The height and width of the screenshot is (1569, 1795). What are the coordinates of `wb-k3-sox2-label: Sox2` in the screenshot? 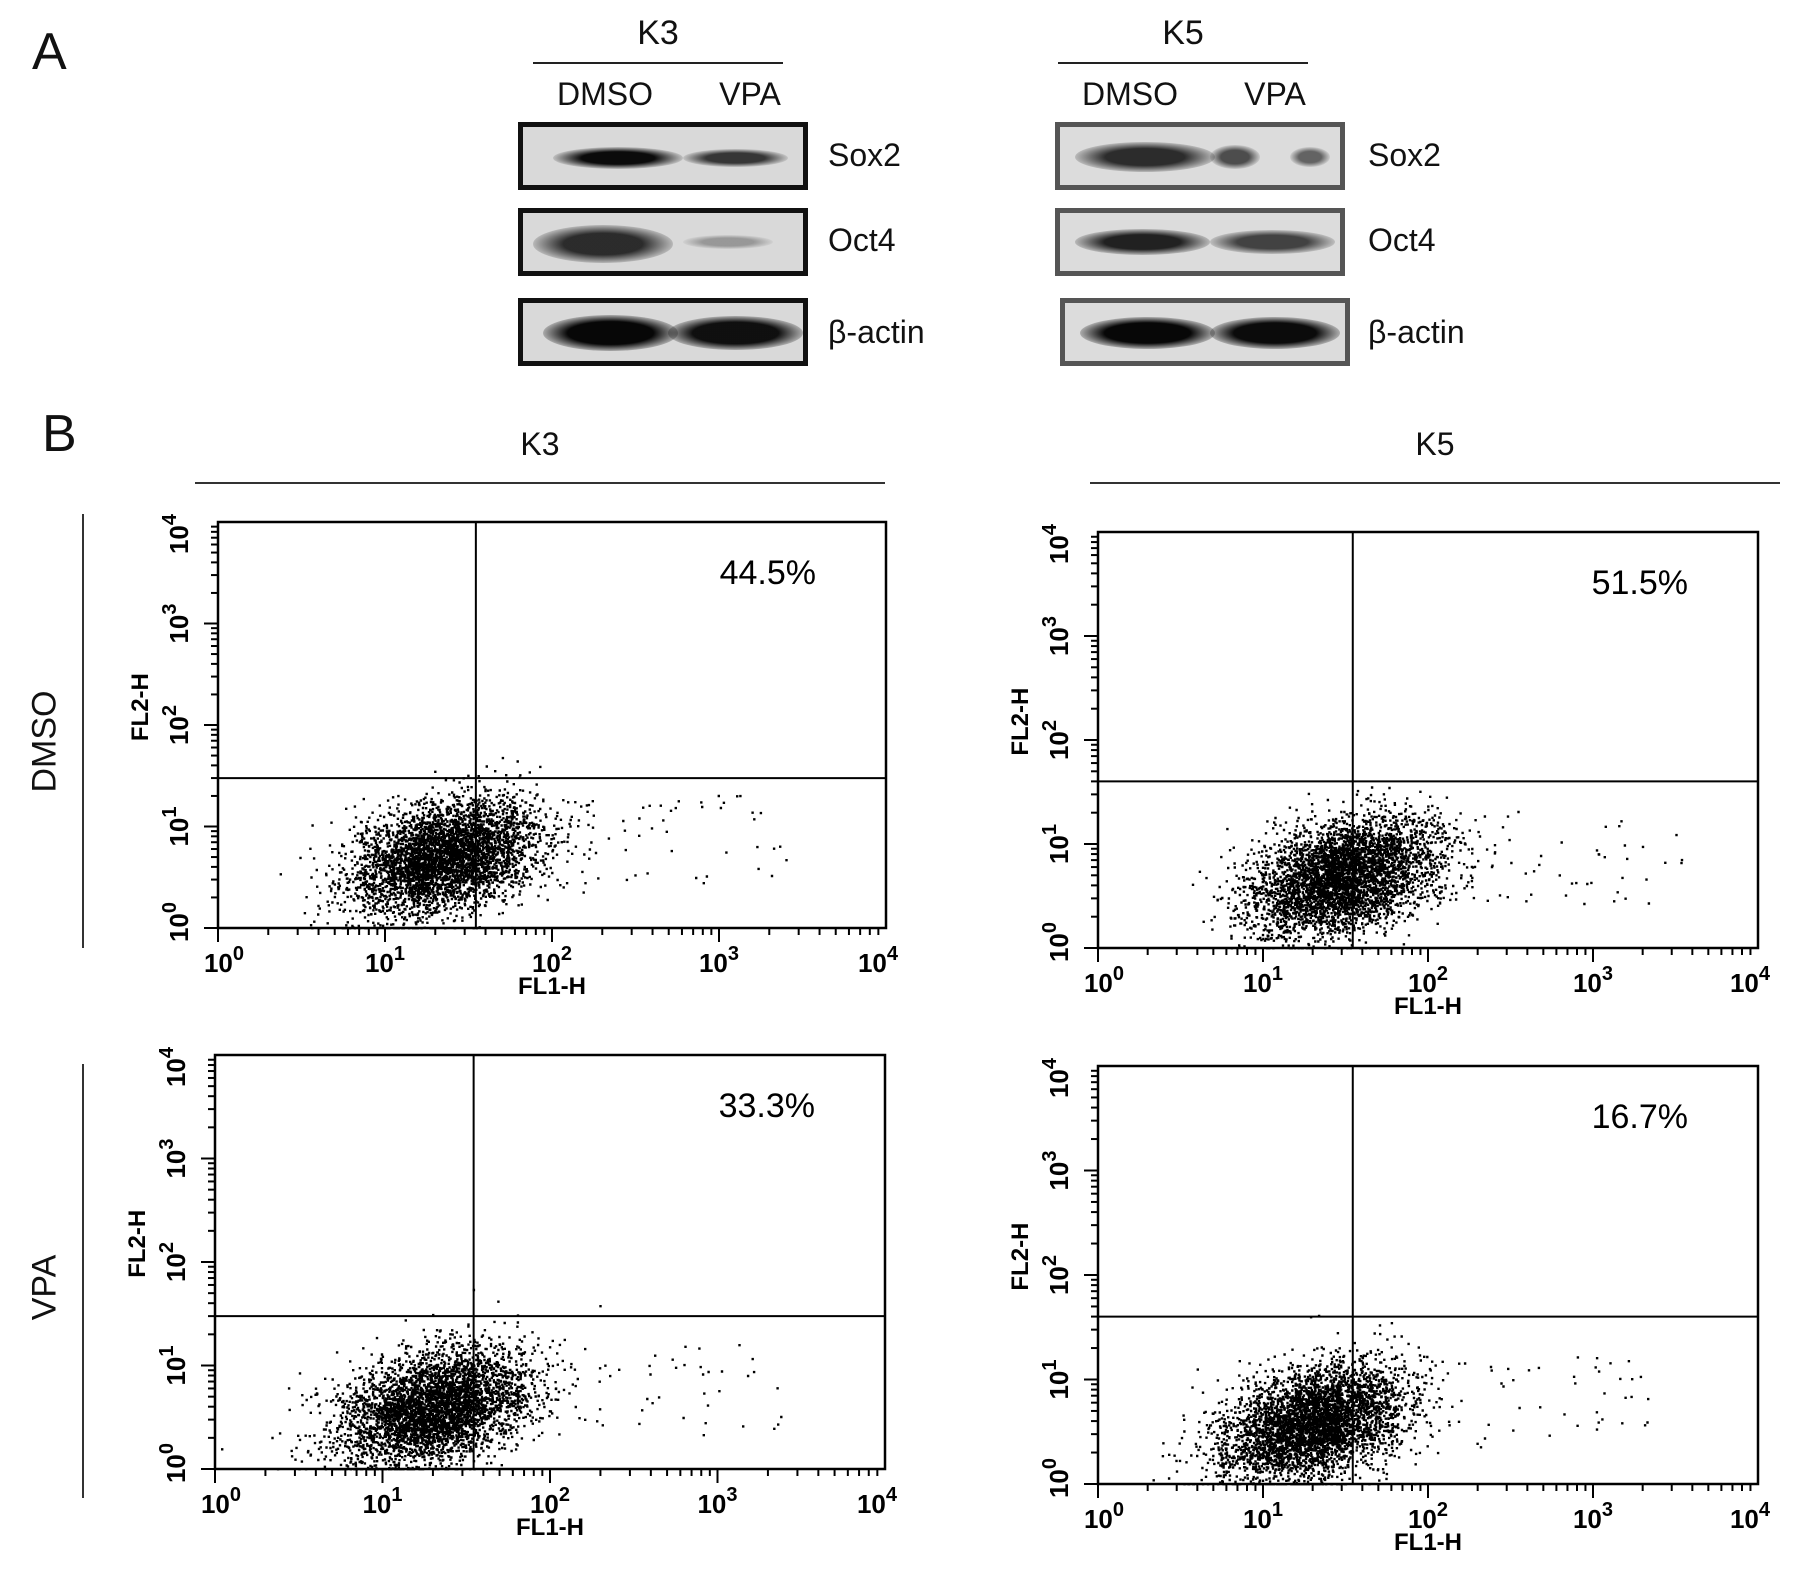 It's located at (864, 155).